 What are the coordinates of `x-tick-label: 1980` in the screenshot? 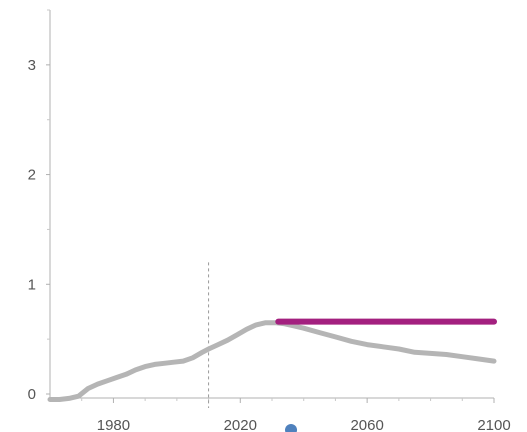 It's located at (113, 424).